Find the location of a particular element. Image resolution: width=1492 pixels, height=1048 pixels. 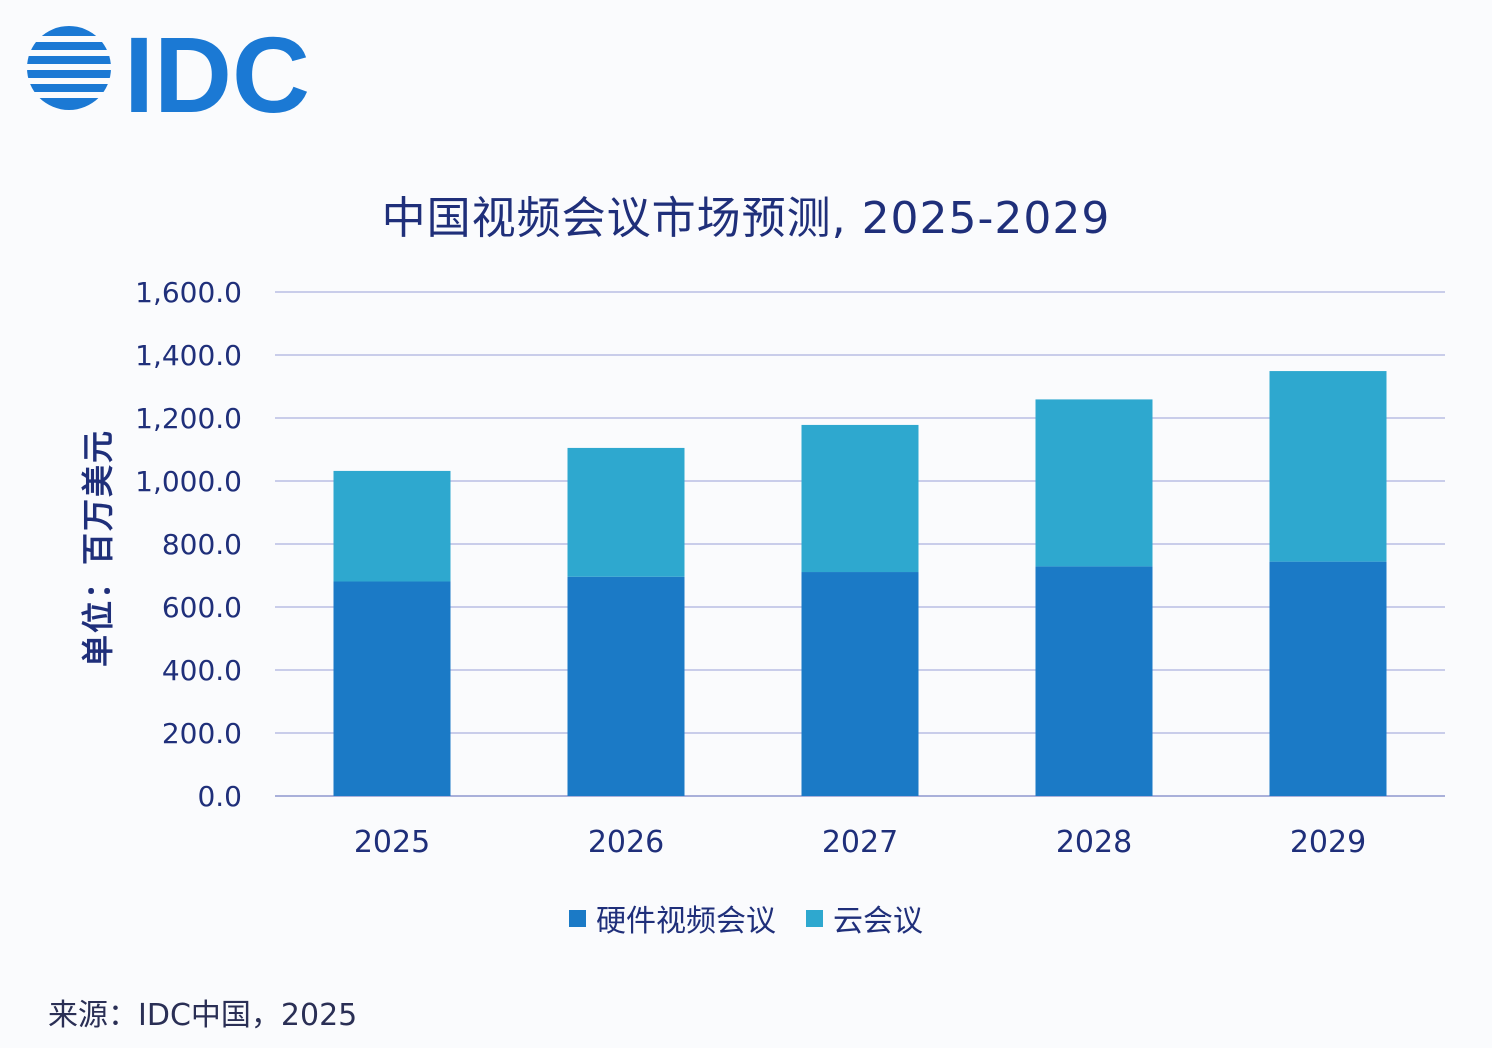

x-tick-label: 2025 is located at coordinates (392, 842).